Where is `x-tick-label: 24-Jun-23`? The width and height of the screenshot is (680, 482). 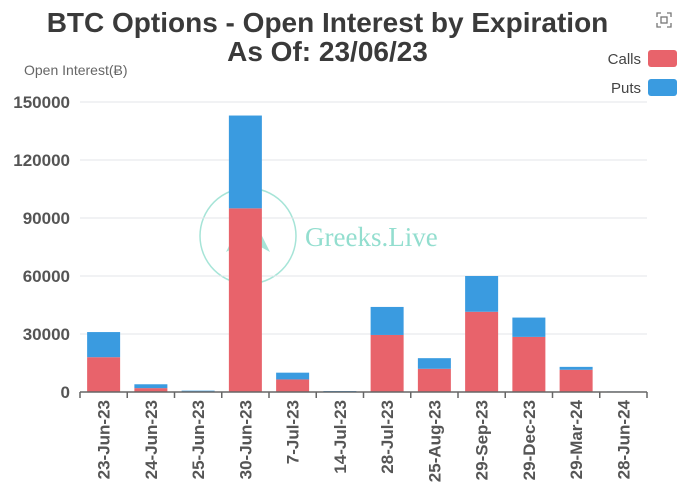
x-tick-label: 24-Jun-23 is located at coordinates (151, 439).